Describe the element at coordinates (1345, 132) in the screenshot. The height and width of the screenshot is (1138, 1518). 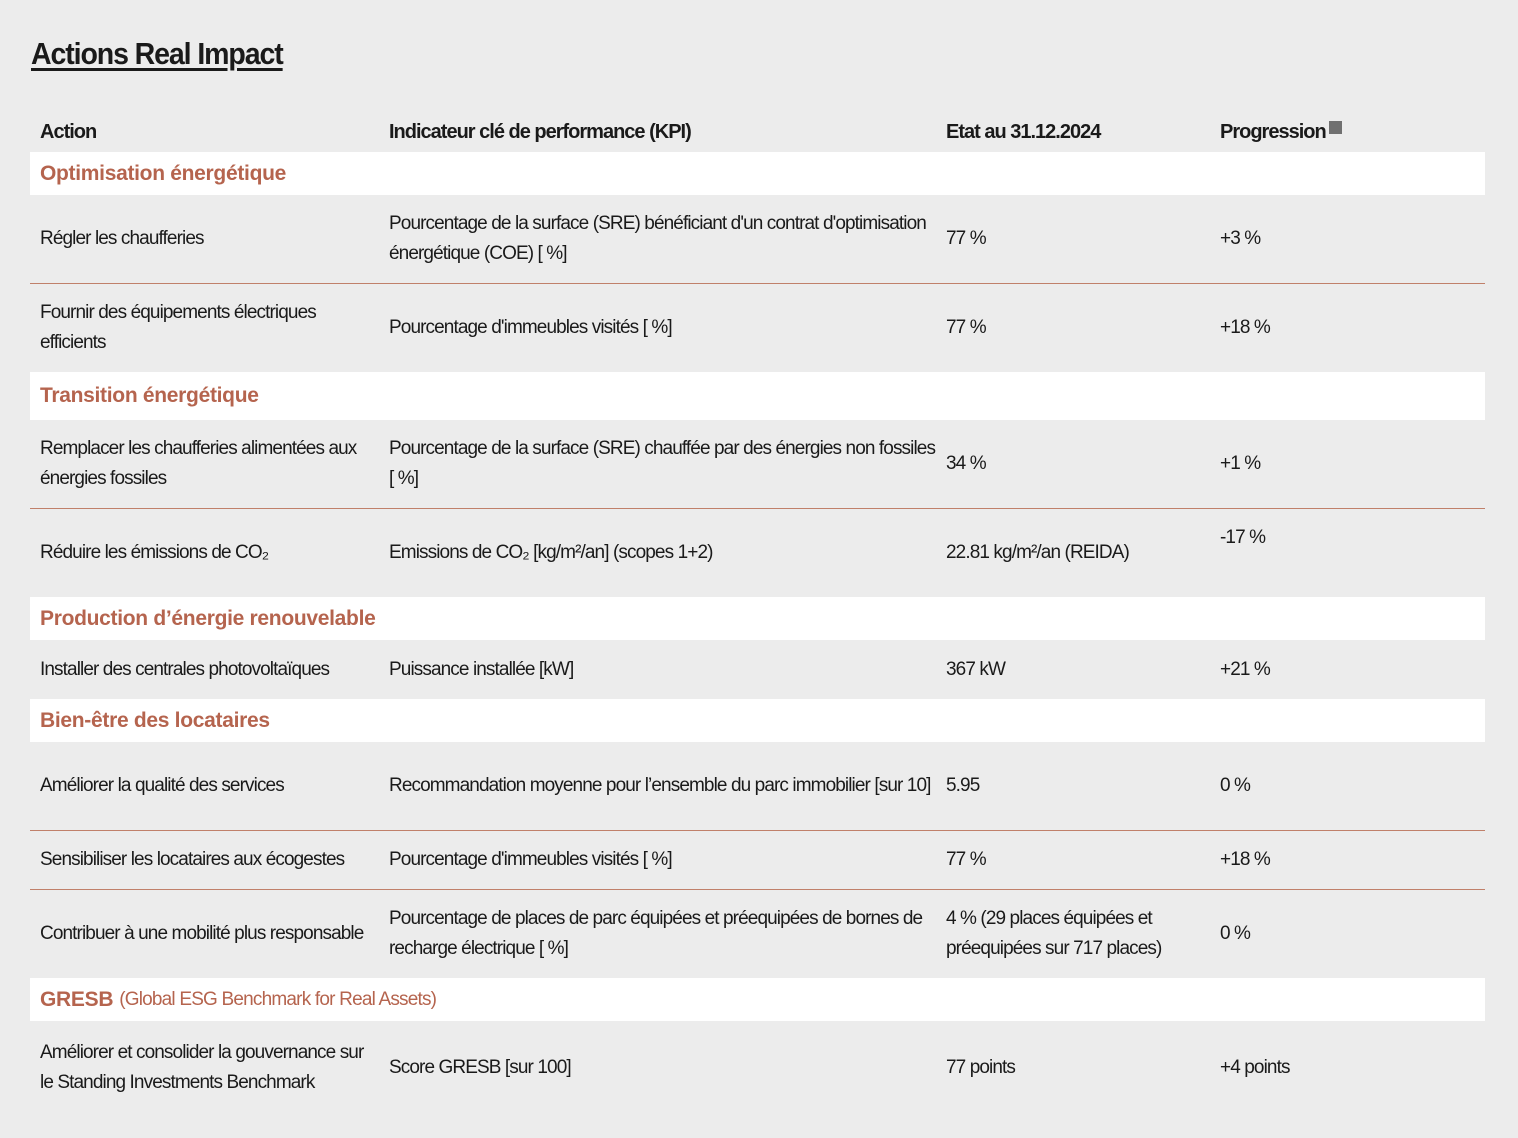
I see `header-progress: Progression` at that location.